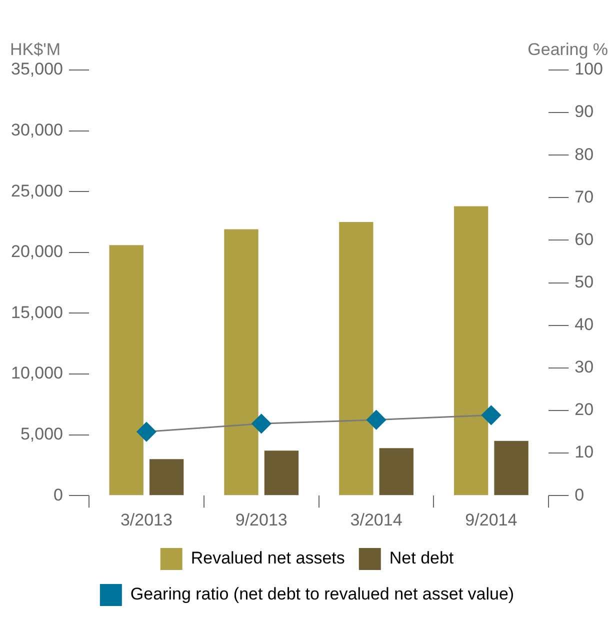 Image resolution: width=614 pixels, height=621 pixels. Describe the element at coordinates (579, 494) in the screenshot. I see `y2-tick-label: 0` at that location.